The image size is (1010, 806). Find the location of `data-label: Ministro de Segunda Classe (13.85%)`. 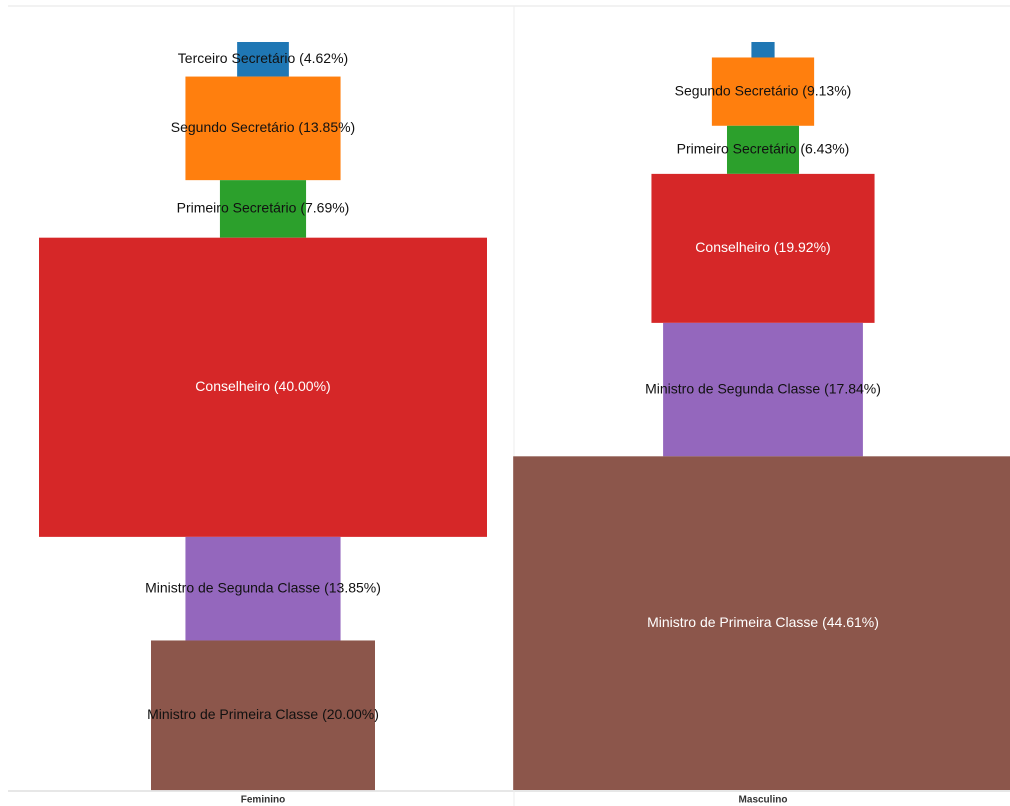

data-label: Ministro de Segunda Classe (13.85%) is located at coordinates (263, 587).